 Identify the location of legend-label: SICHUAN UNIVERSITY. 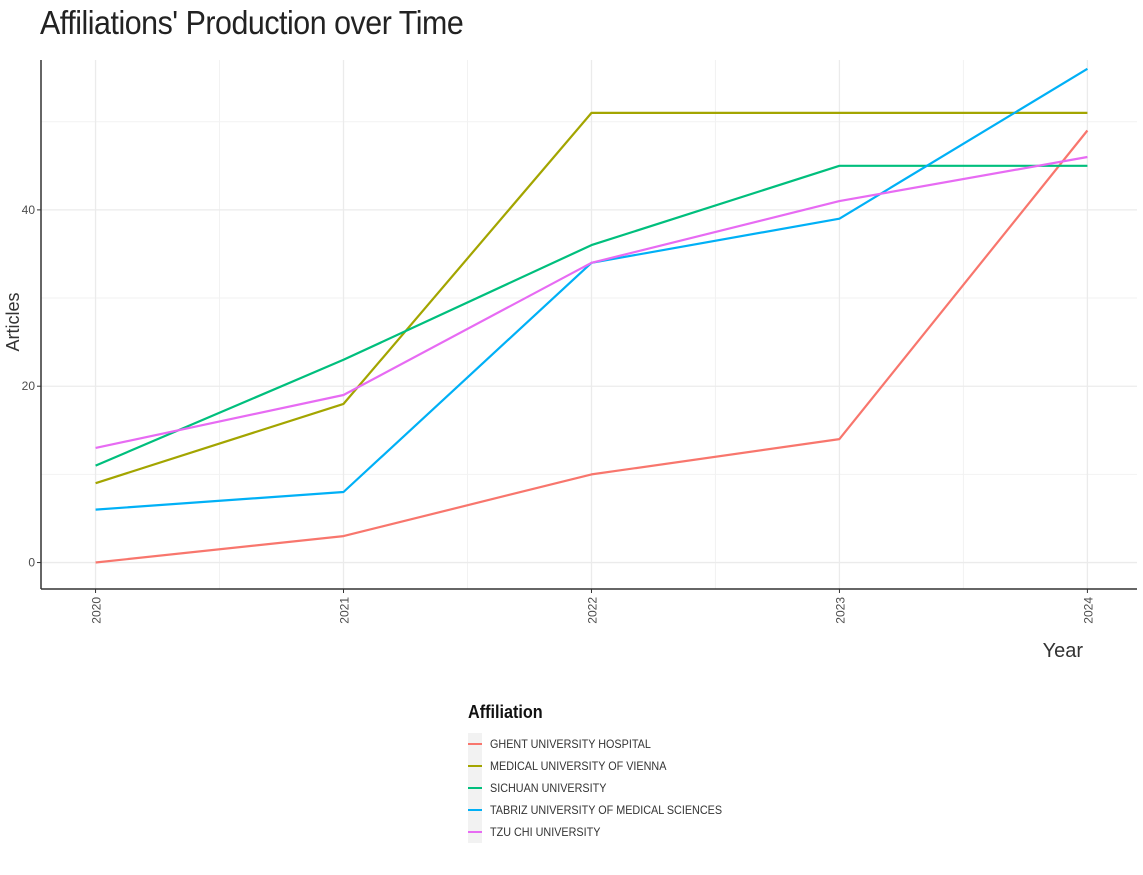
(548, 788).